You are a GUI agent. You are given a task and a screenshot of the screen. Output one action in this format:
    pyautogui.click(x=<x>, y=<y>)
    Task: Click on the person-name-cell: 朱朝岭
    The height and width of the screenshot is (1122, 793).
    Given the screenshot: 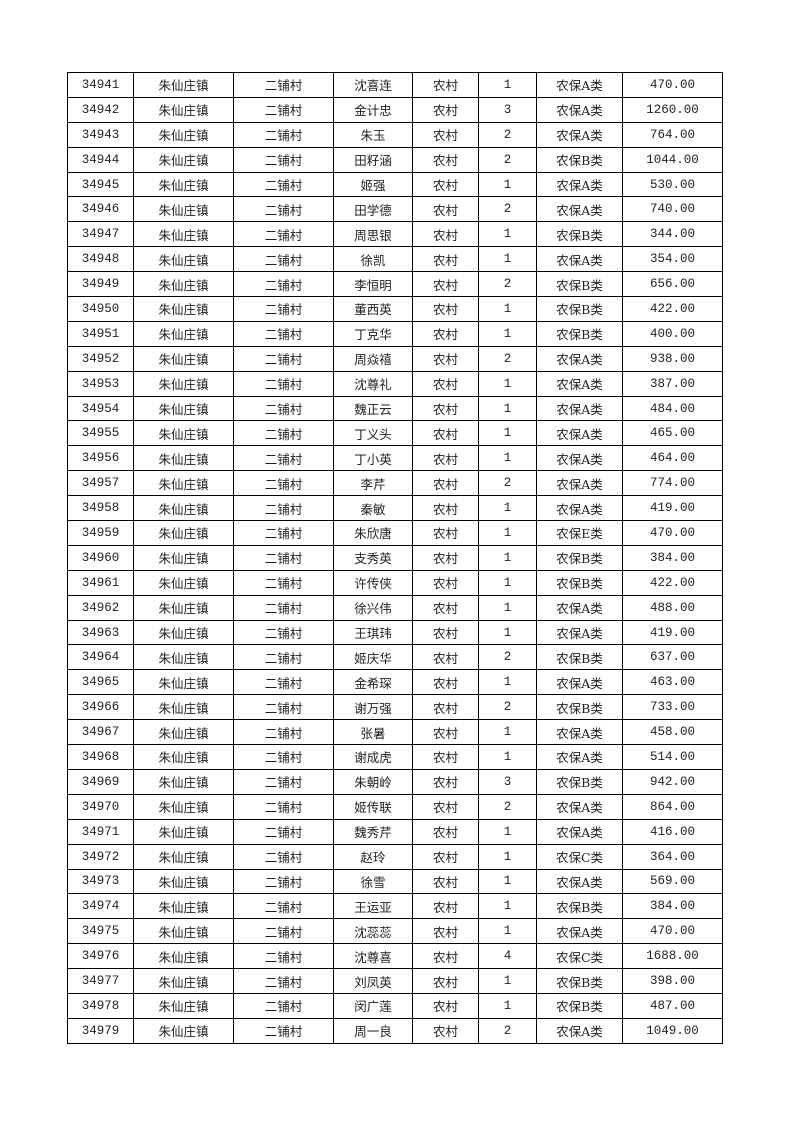 What is the action you would take?
    pyautogui.click(x=373, y=781)
    